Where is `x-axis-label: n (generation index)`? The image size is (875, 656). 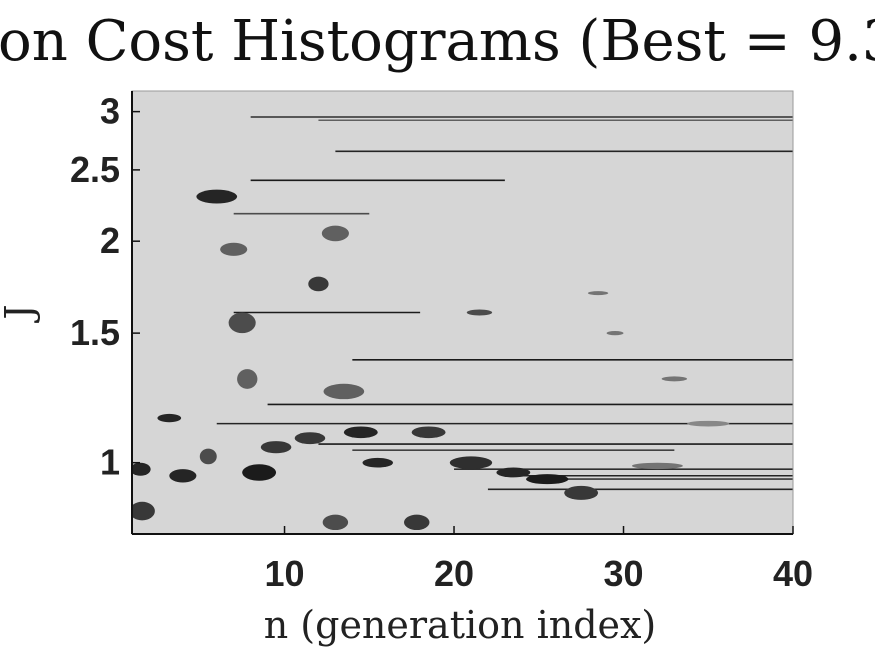 x-axis-label: n (generation index) is located at coordinates (460, 625).